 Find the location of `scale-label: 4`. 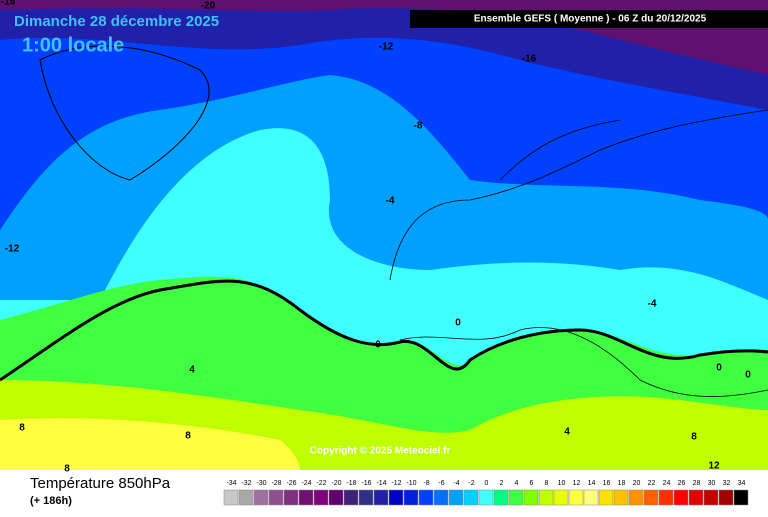

scale-label: 4 is located at coordinates (517, 483).